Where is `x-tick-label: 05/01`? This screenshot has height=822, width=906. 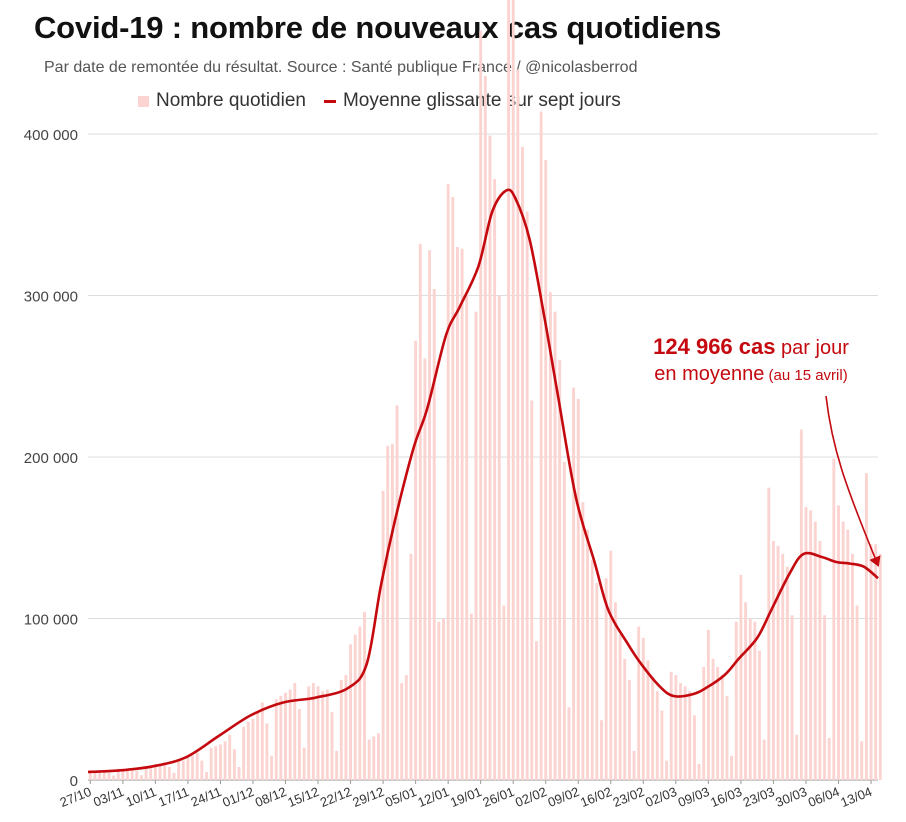
x-tick-label: 05/01 is located at coordinates (401, 797).